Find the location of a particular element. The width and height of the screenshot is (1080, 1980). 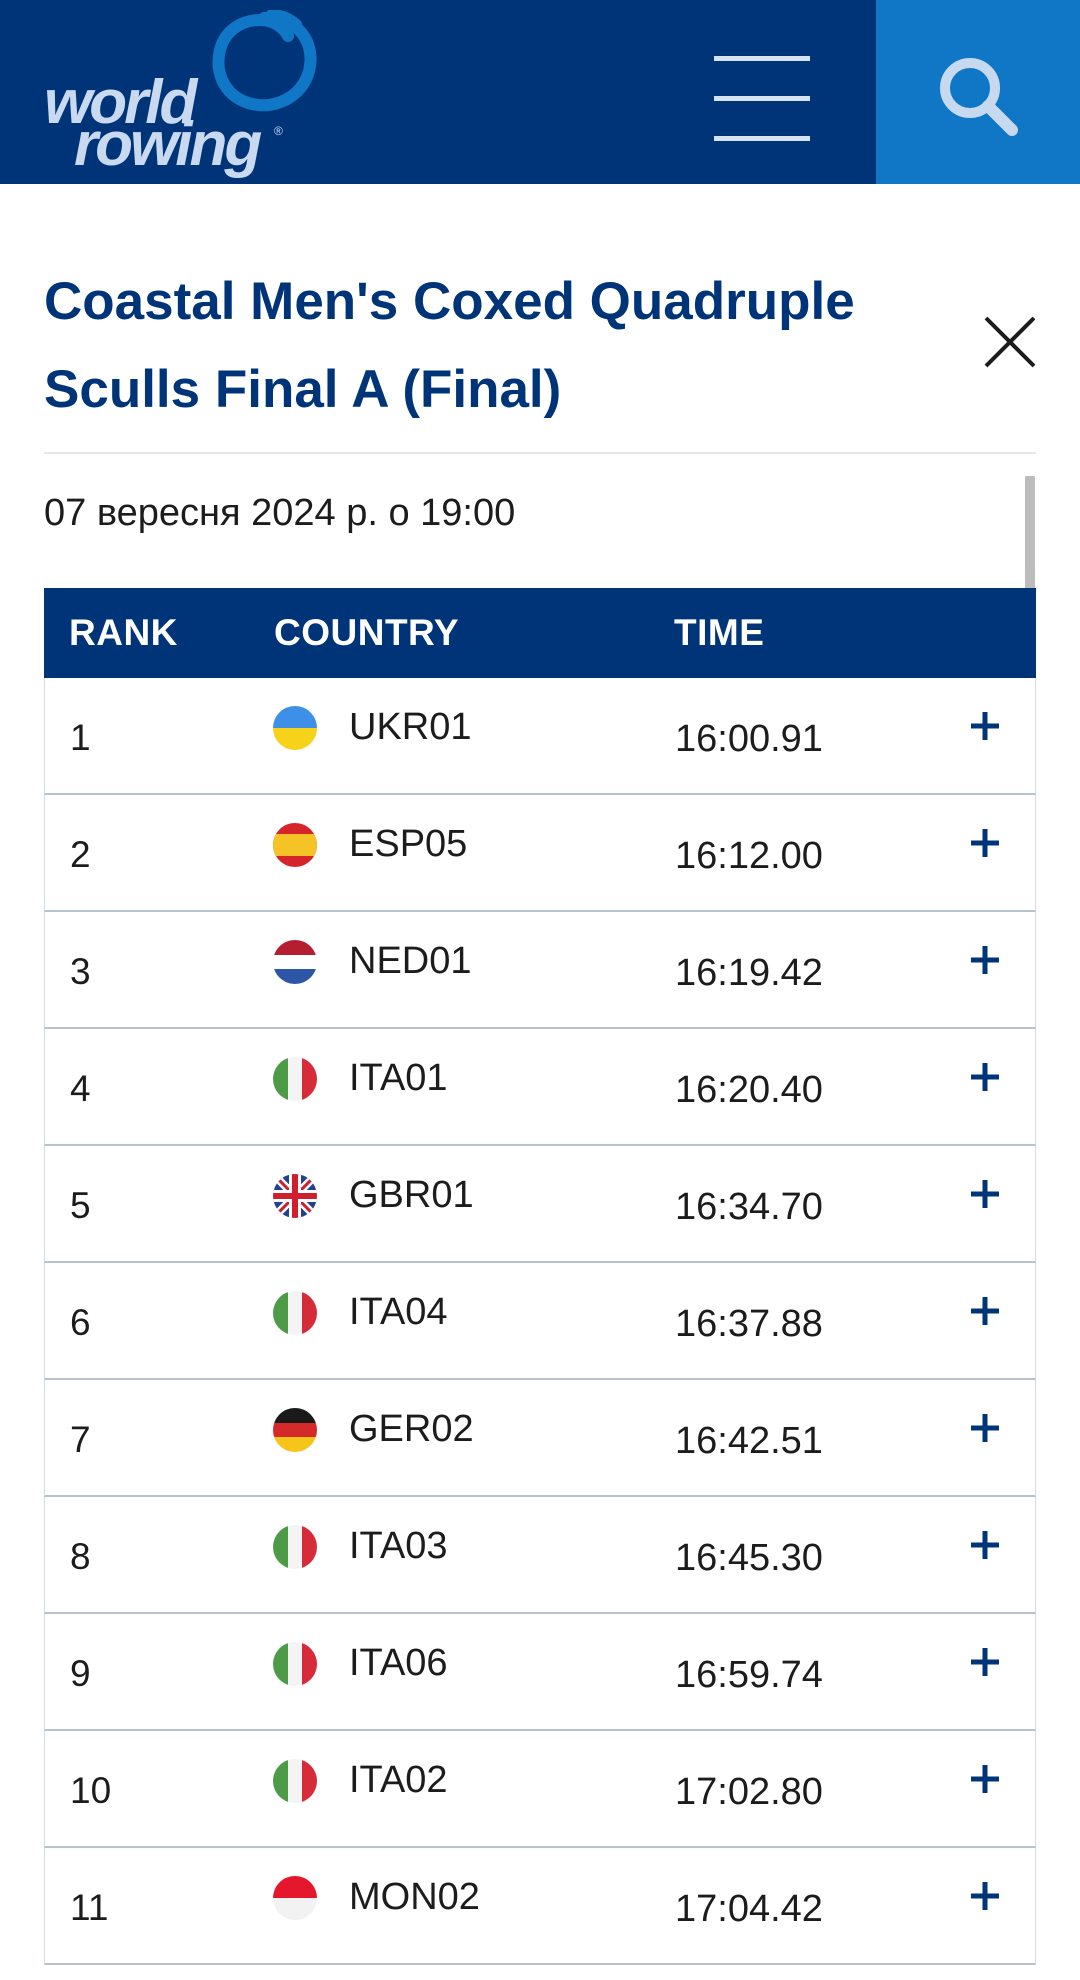

row-rank: 2 is located at coordinates (80, 854).